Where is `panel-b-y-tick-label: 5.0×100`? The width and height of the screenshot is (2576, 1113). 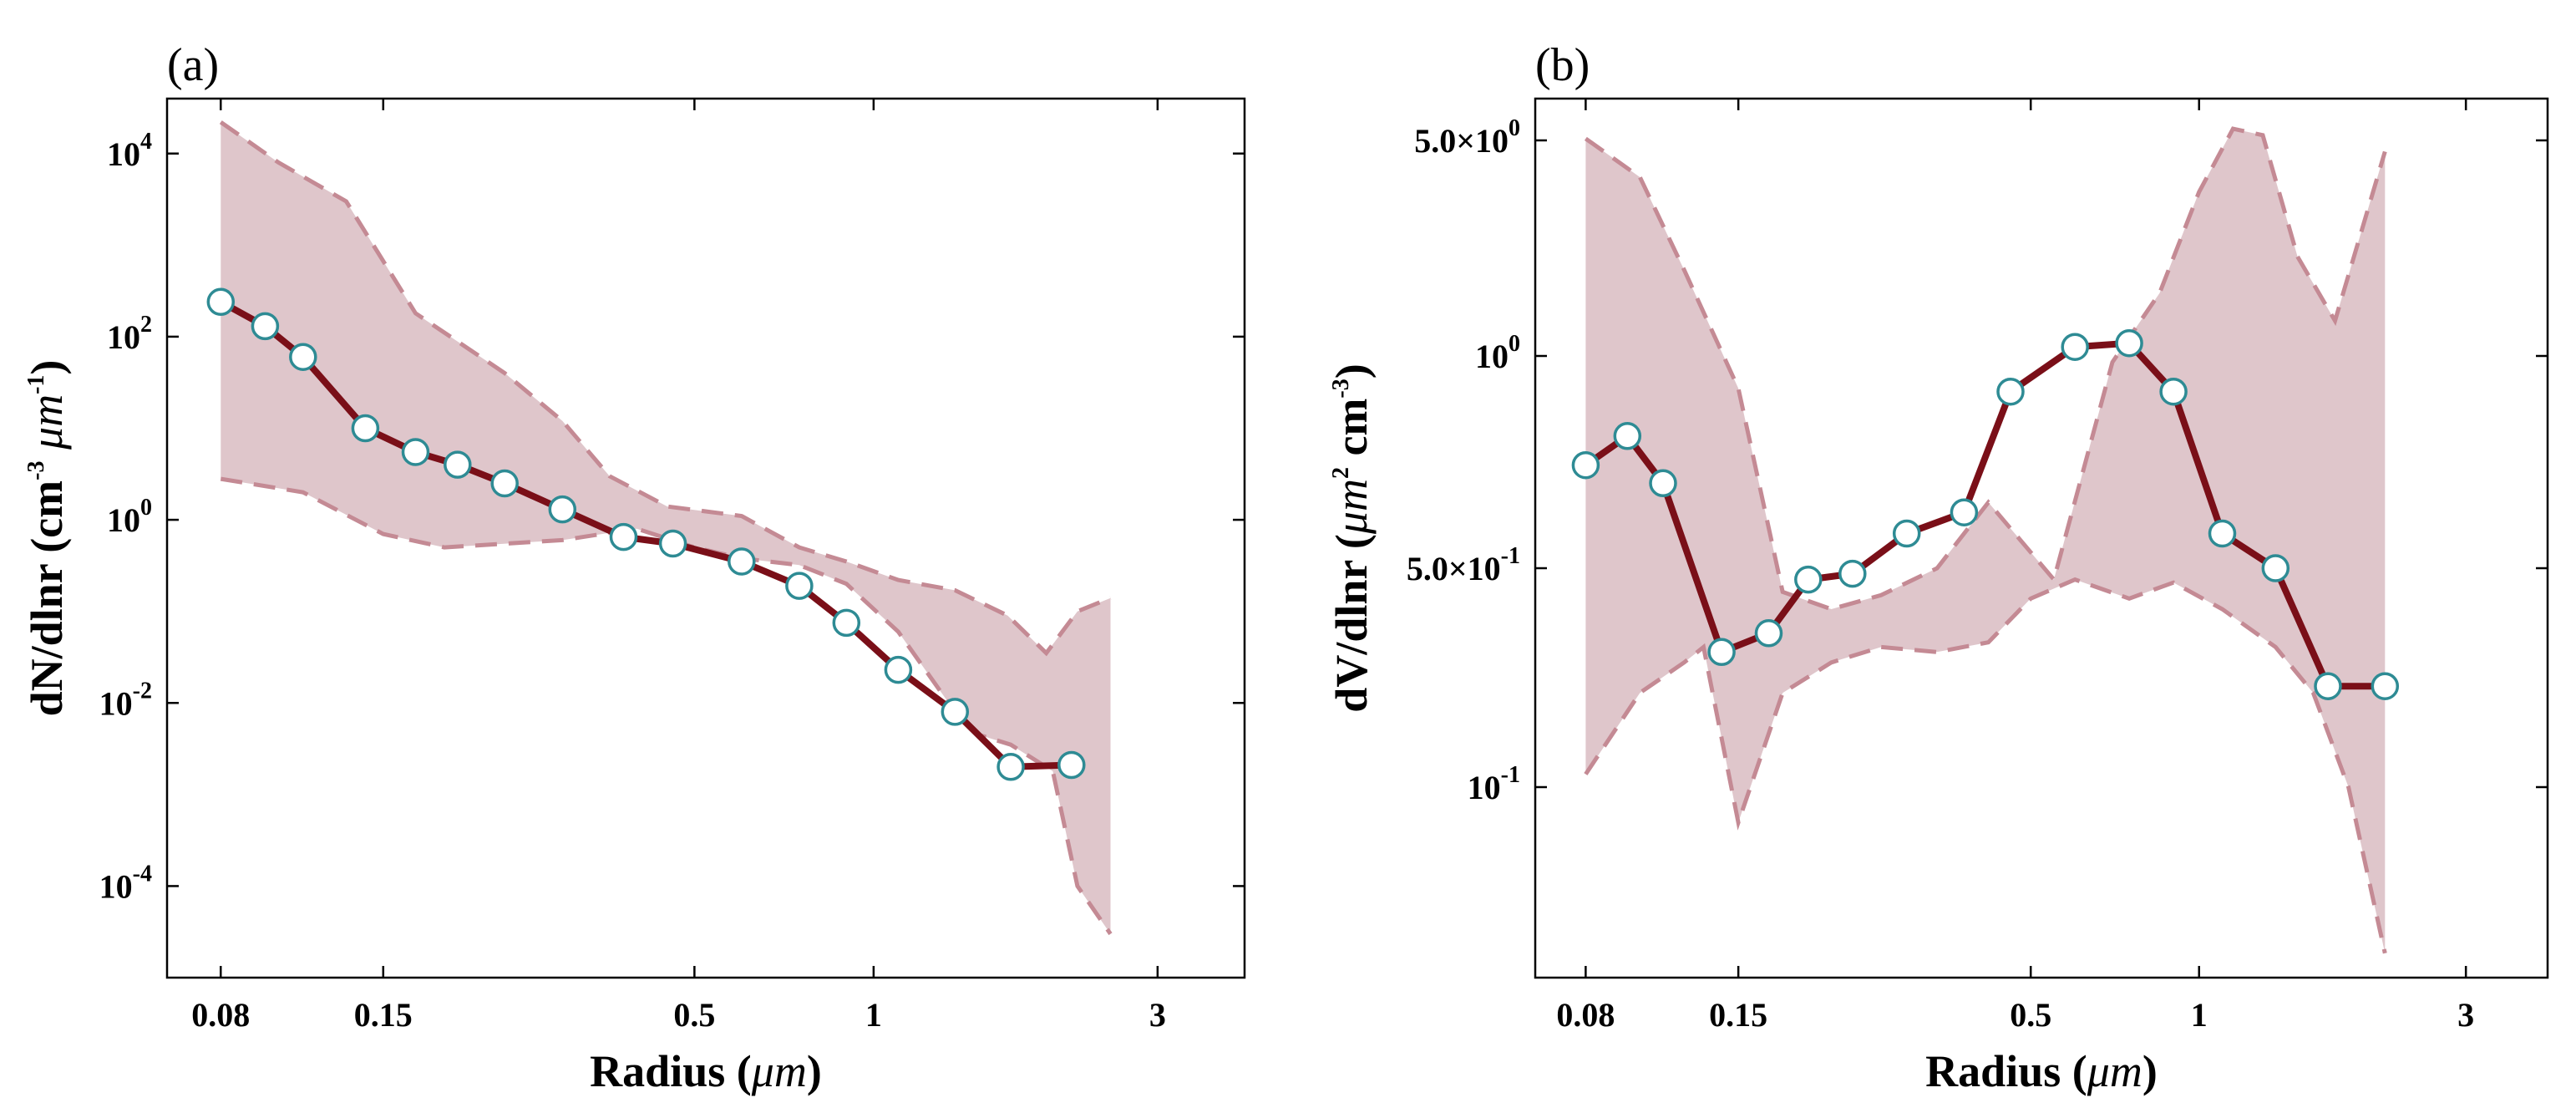 panel-b-y-tick-label: 5.0×100 is located at coordinates (1467, 137).